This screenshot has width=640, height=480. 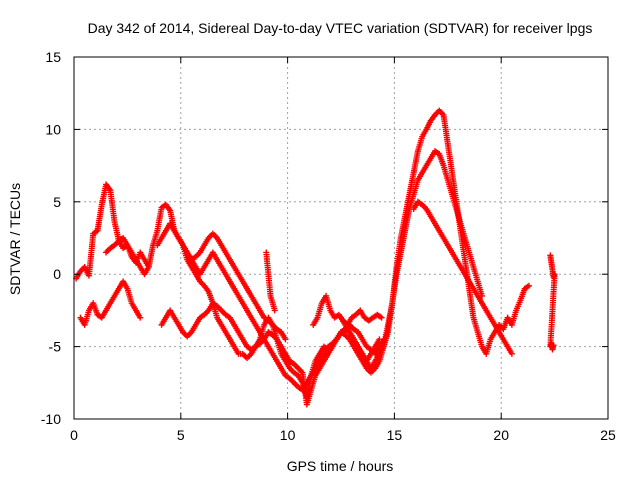 What do you see at coordinates (57, 274) in the screenshot?
I see `y-tick-label: 0` at bounding box center [57, 274].